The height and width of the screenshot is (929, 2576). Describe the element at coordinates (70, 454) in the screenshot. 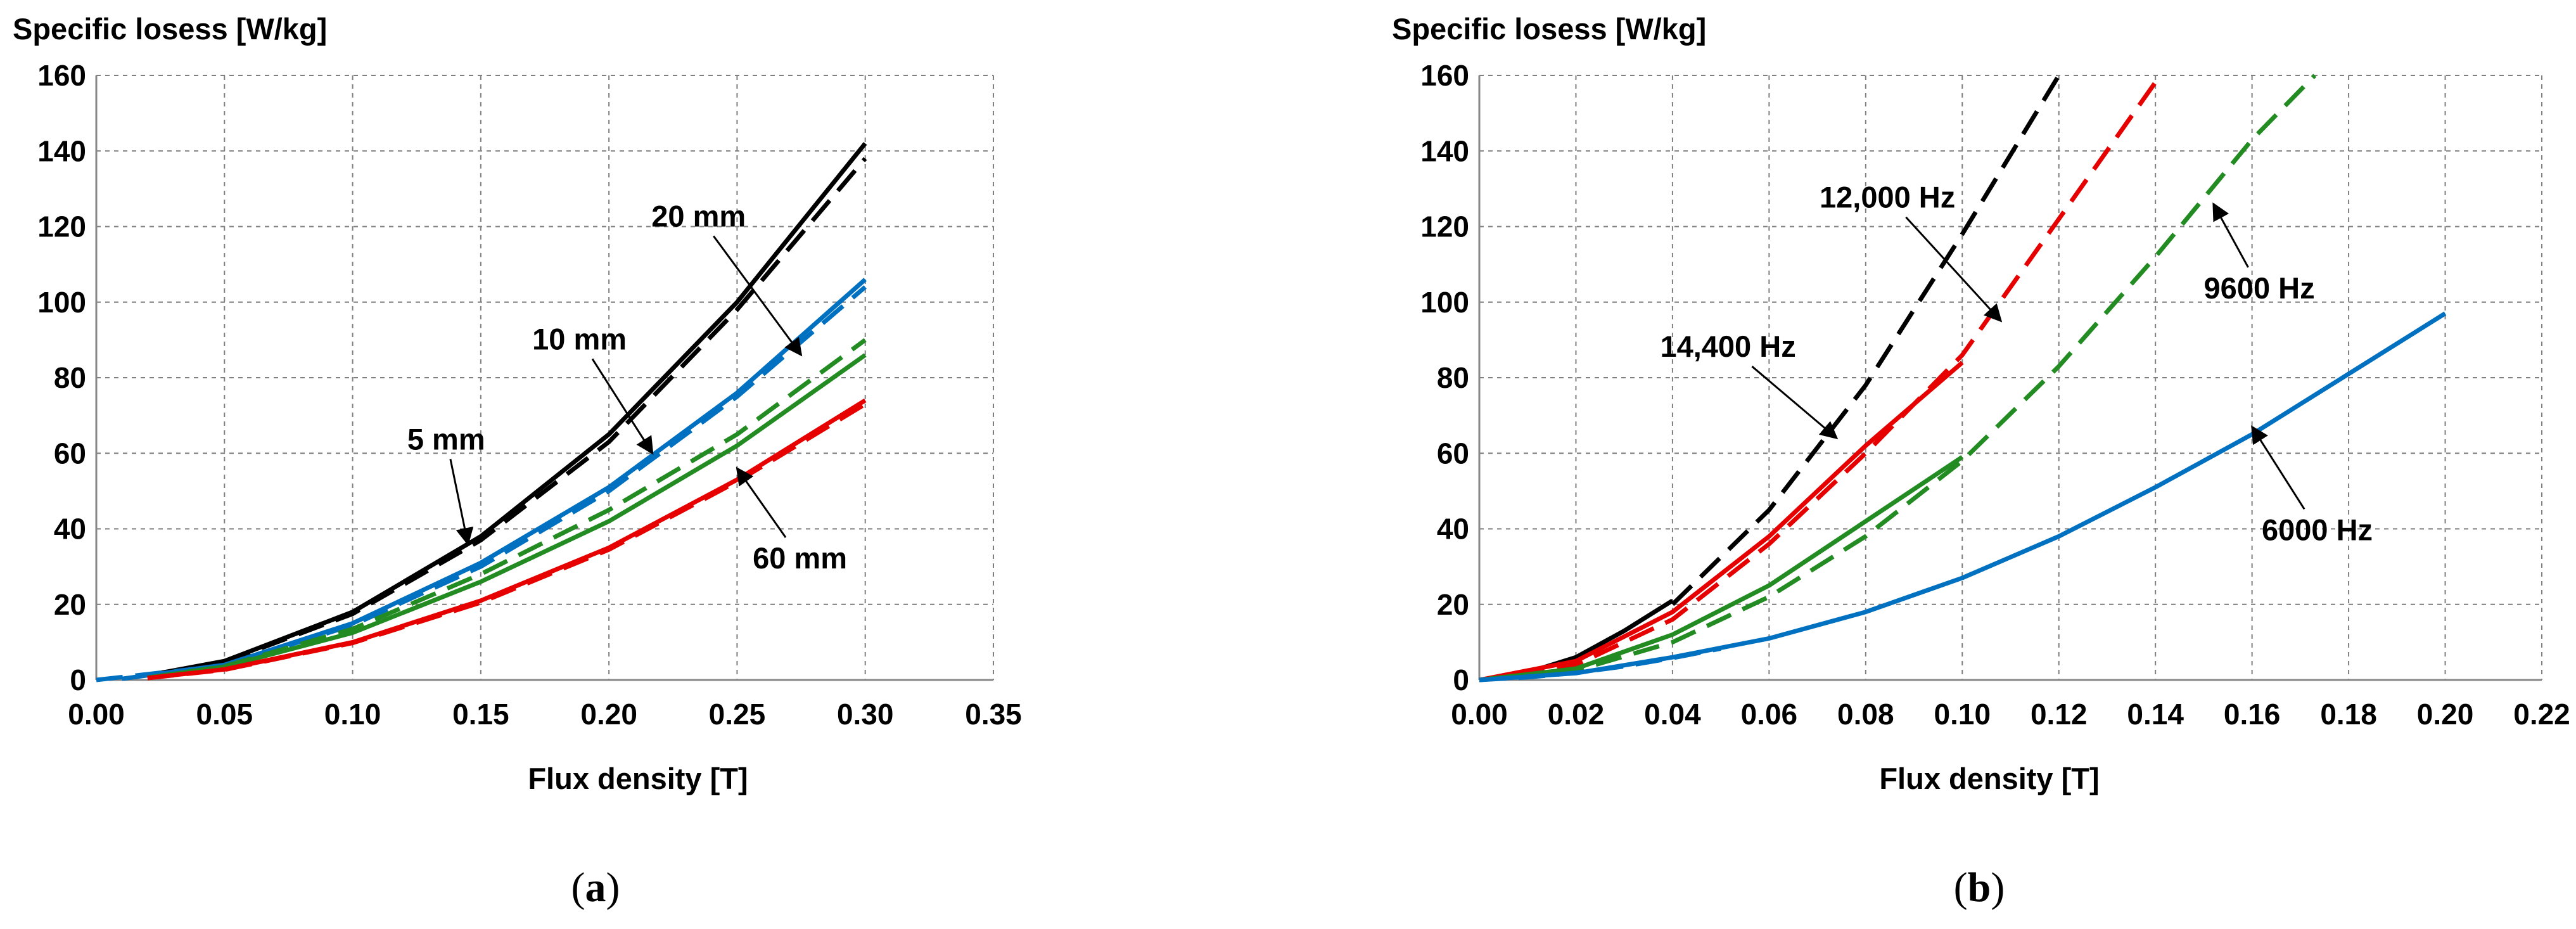

I see `chart-a-y-tick-label: 60` at that location.